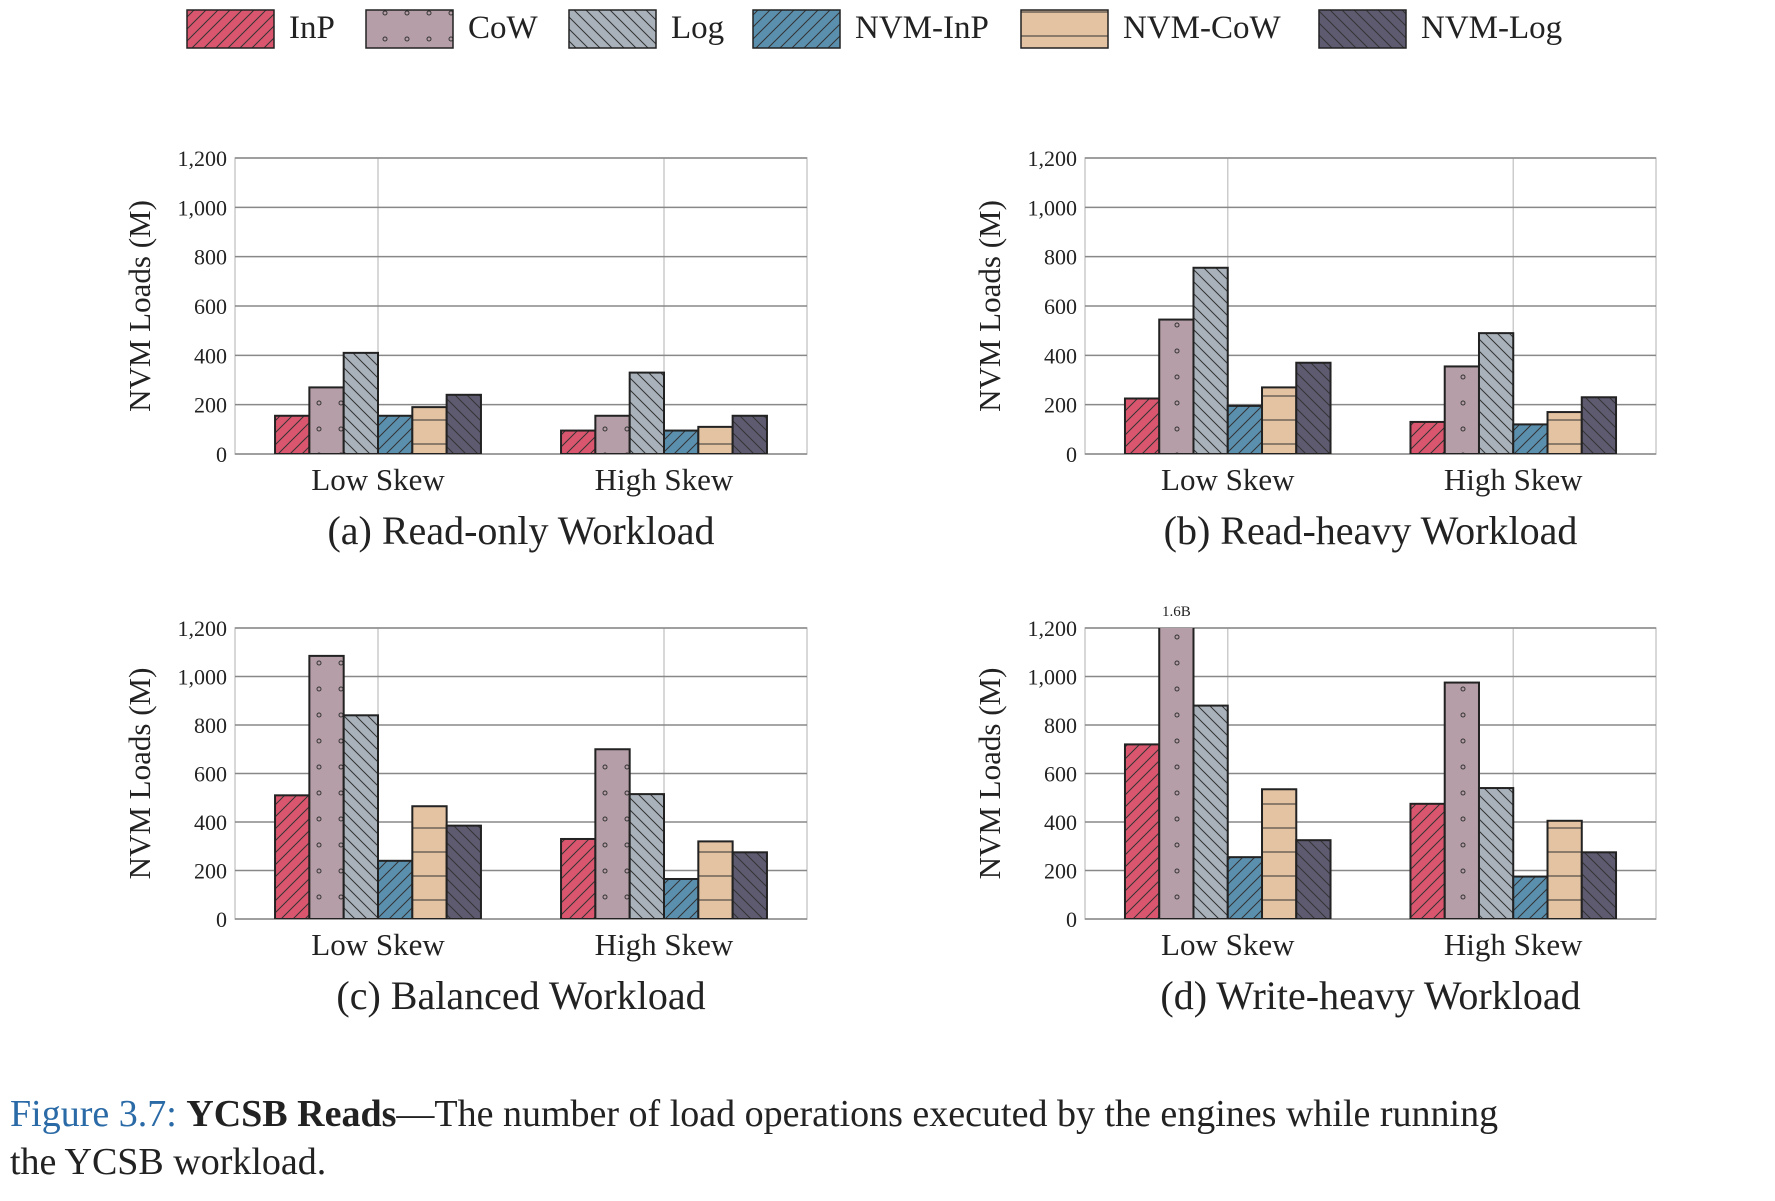  What do you see at coordinates (1371, 530) in the screenshot?
I see `subplot-title: (b) Read-heavy Workload` at bounding box center [1371, 530].